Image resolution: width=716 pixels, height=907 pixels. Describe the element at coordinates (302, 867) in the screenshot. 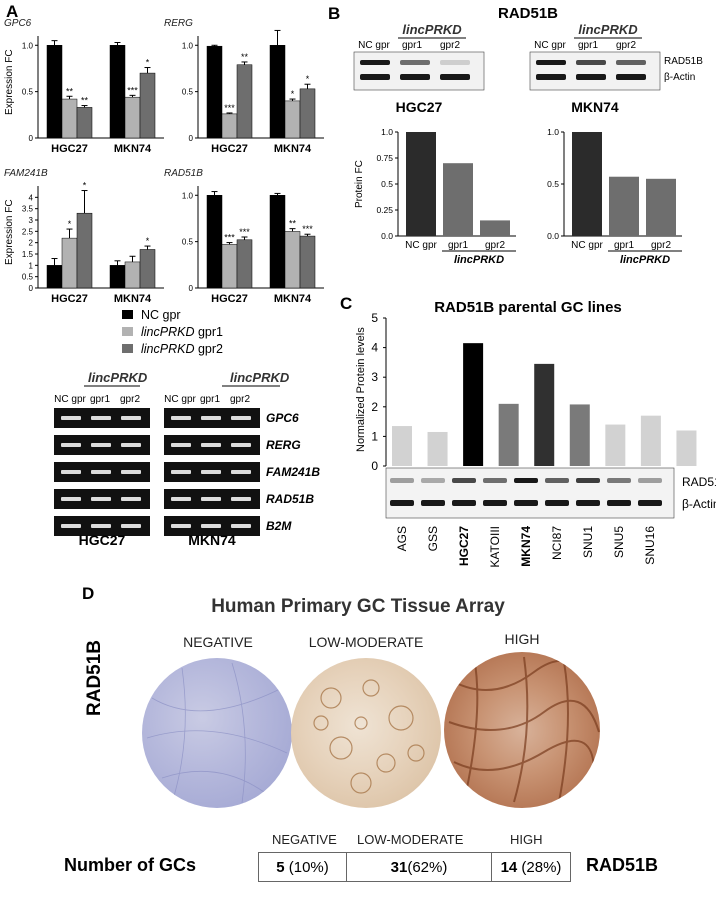

I see `count-cell-negative: 5 (10%)` at that location.